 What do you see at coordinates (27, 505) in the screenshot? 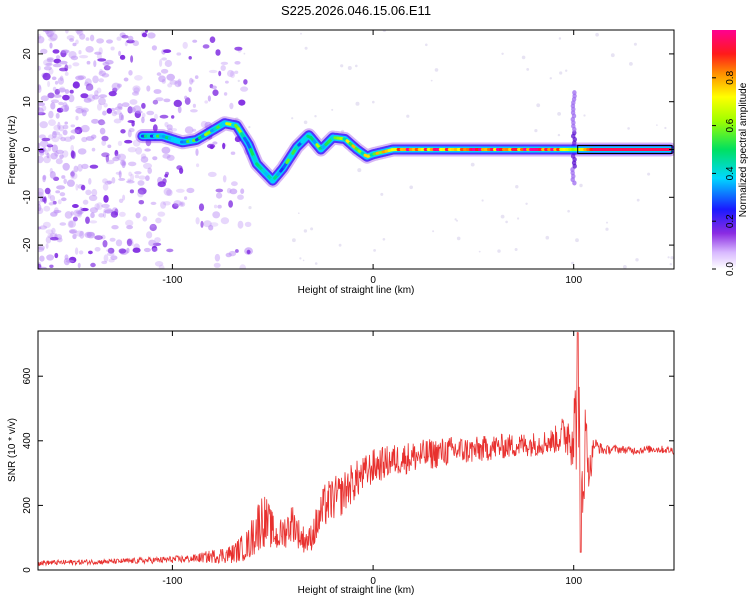
I see `y-tick-label: 200` at bounding box center [27, 505].